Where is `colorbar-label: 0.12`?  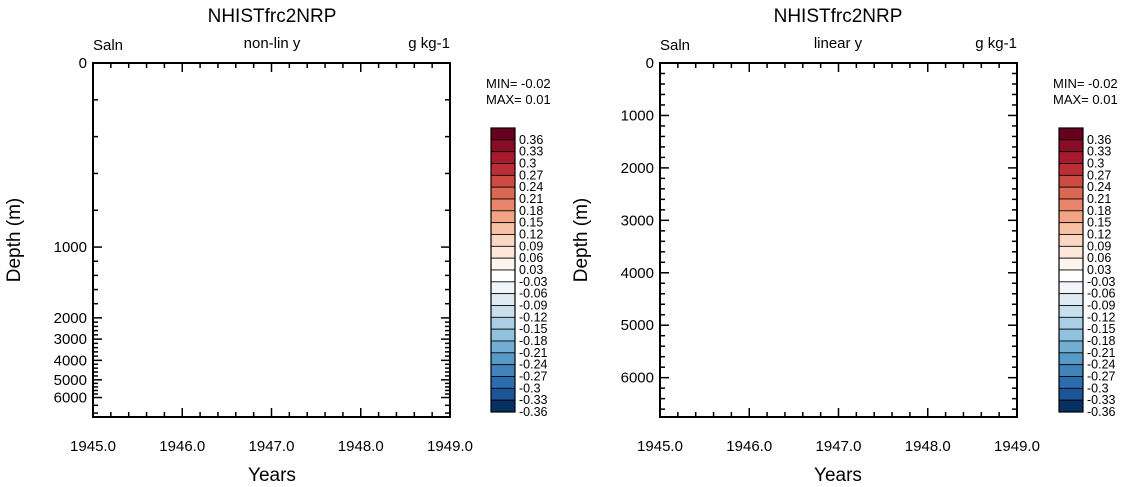 colorbar-label: 0.12 is located at coordinates (531, 235).